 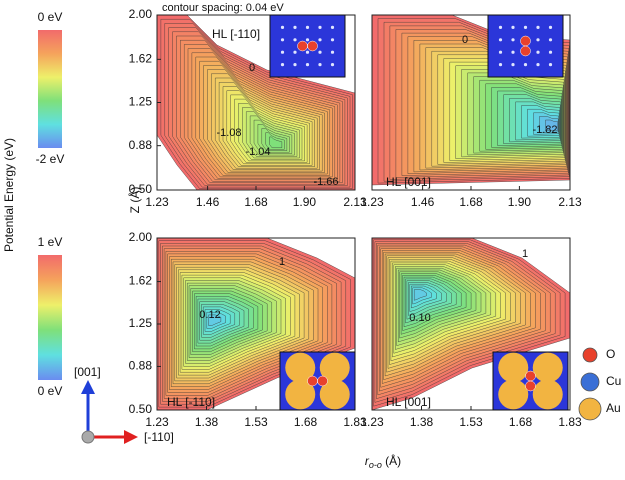 I want to click on x-tick-label: 1.83, so click(x=570, y=422).